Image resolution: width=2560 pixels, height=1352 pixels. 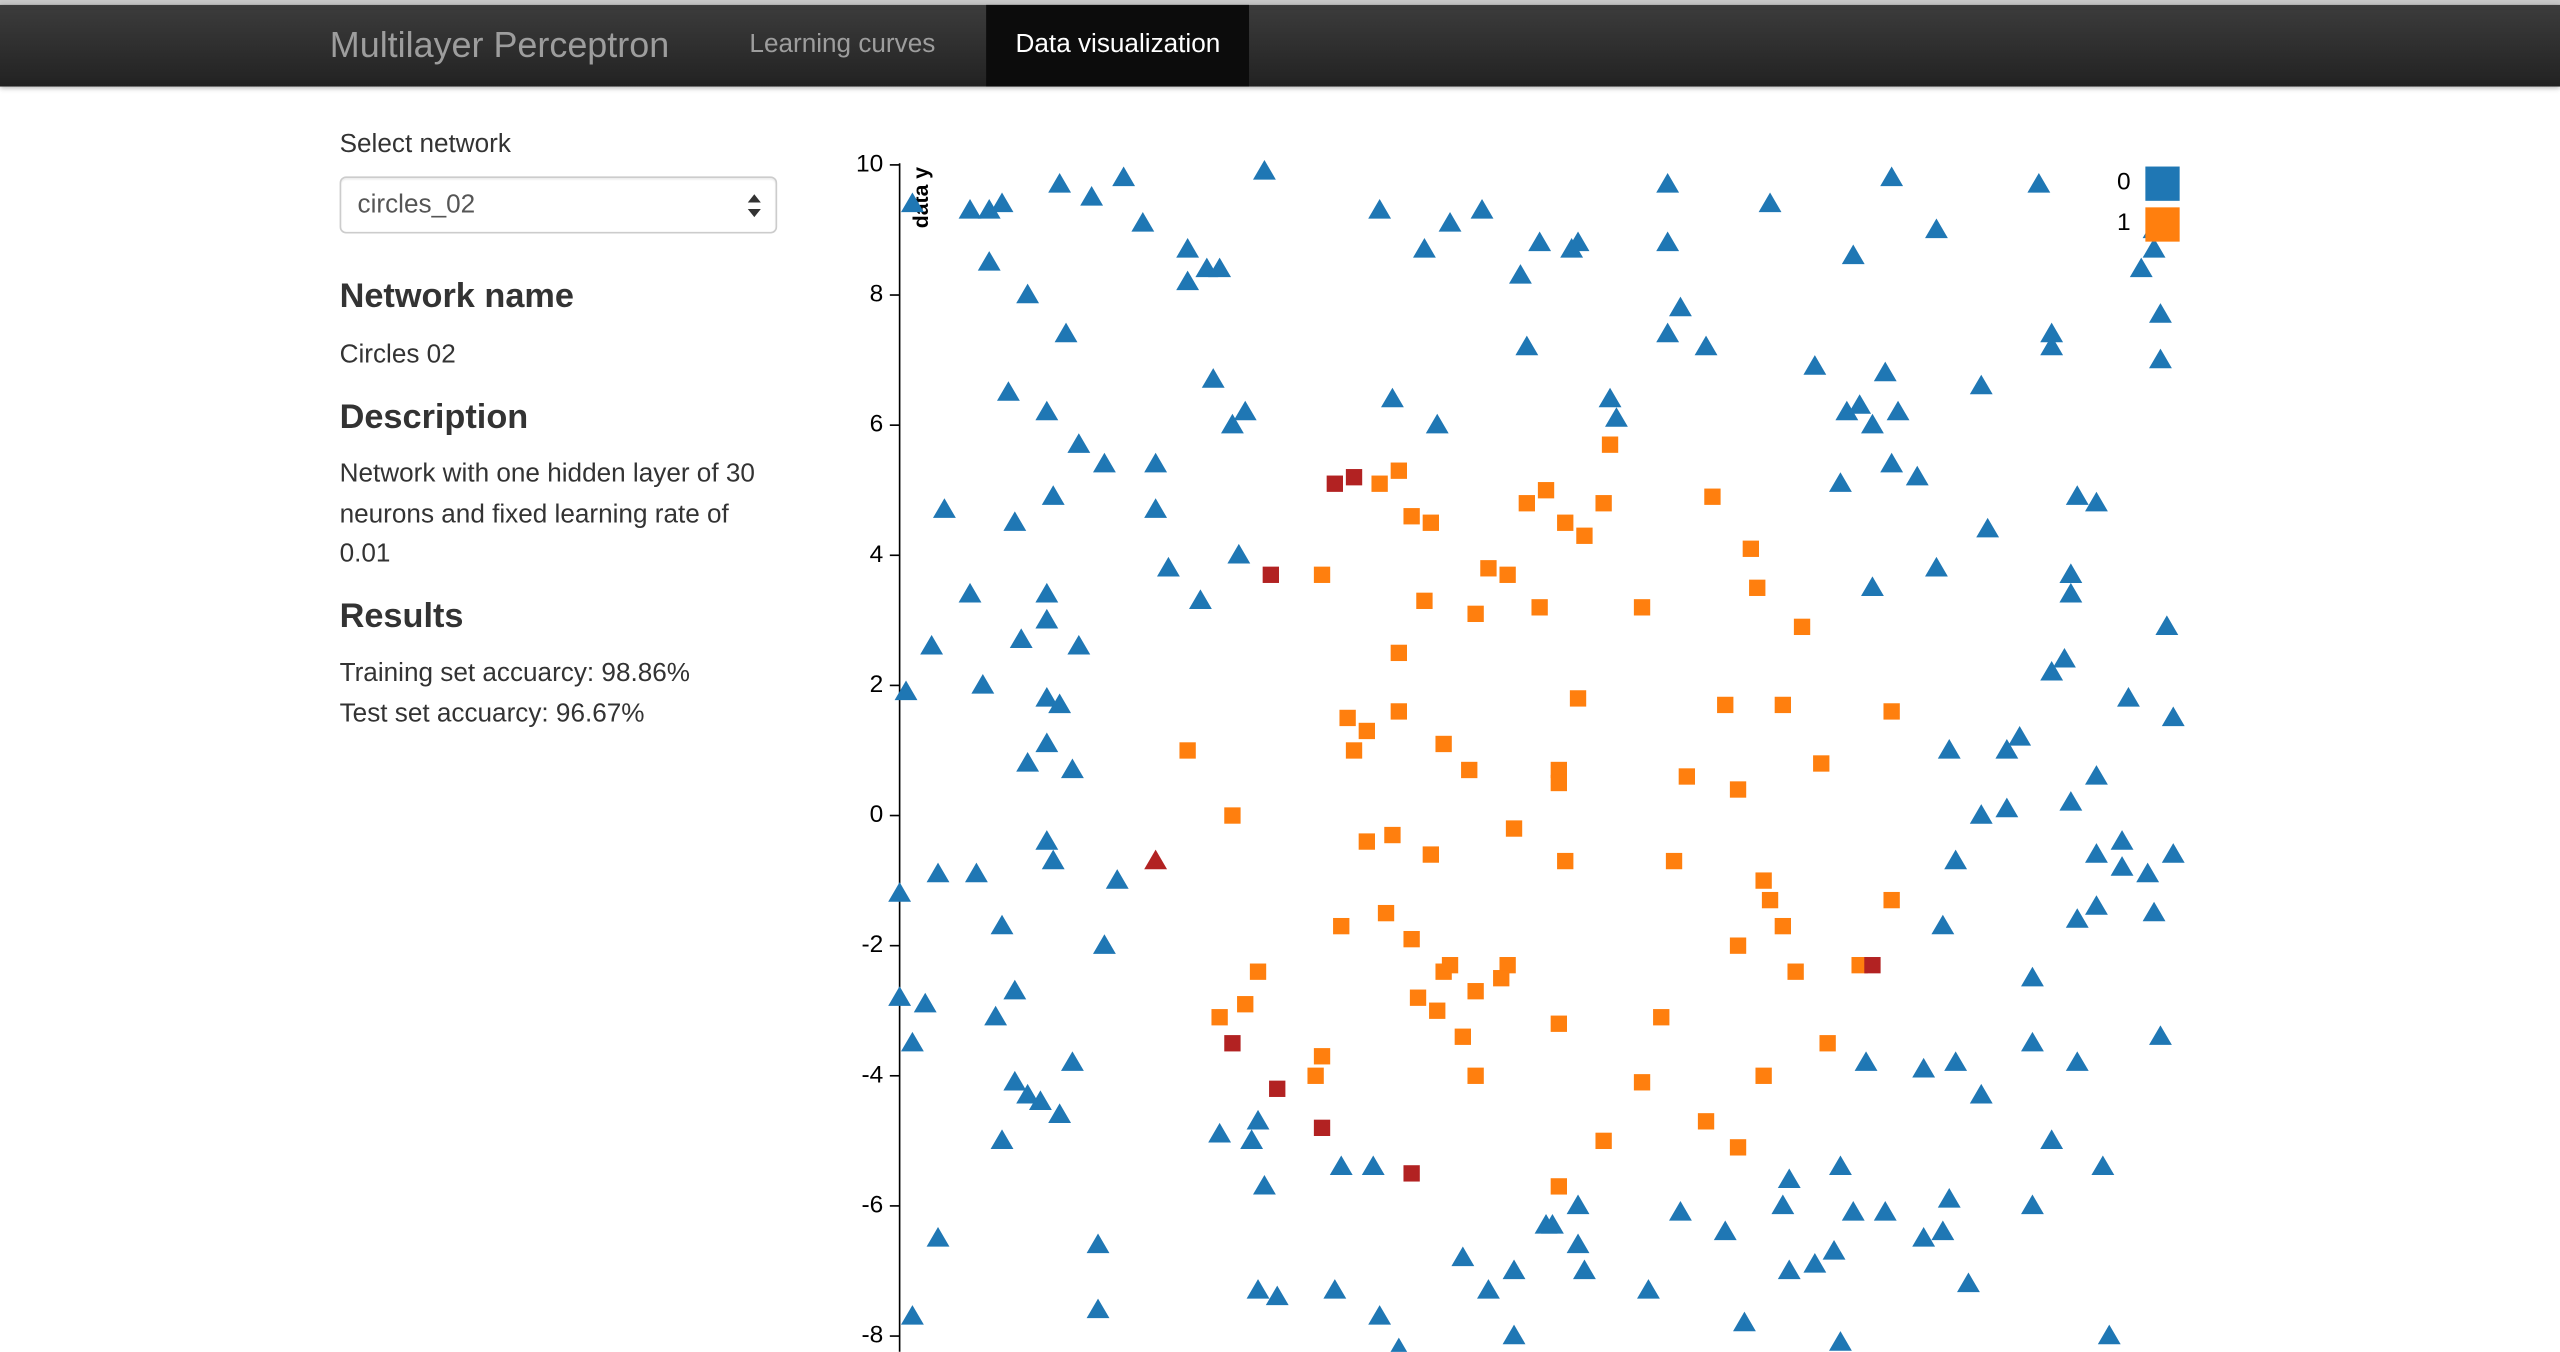 I want to click on y-tick-label: -8, so click(x=873, y=1335).